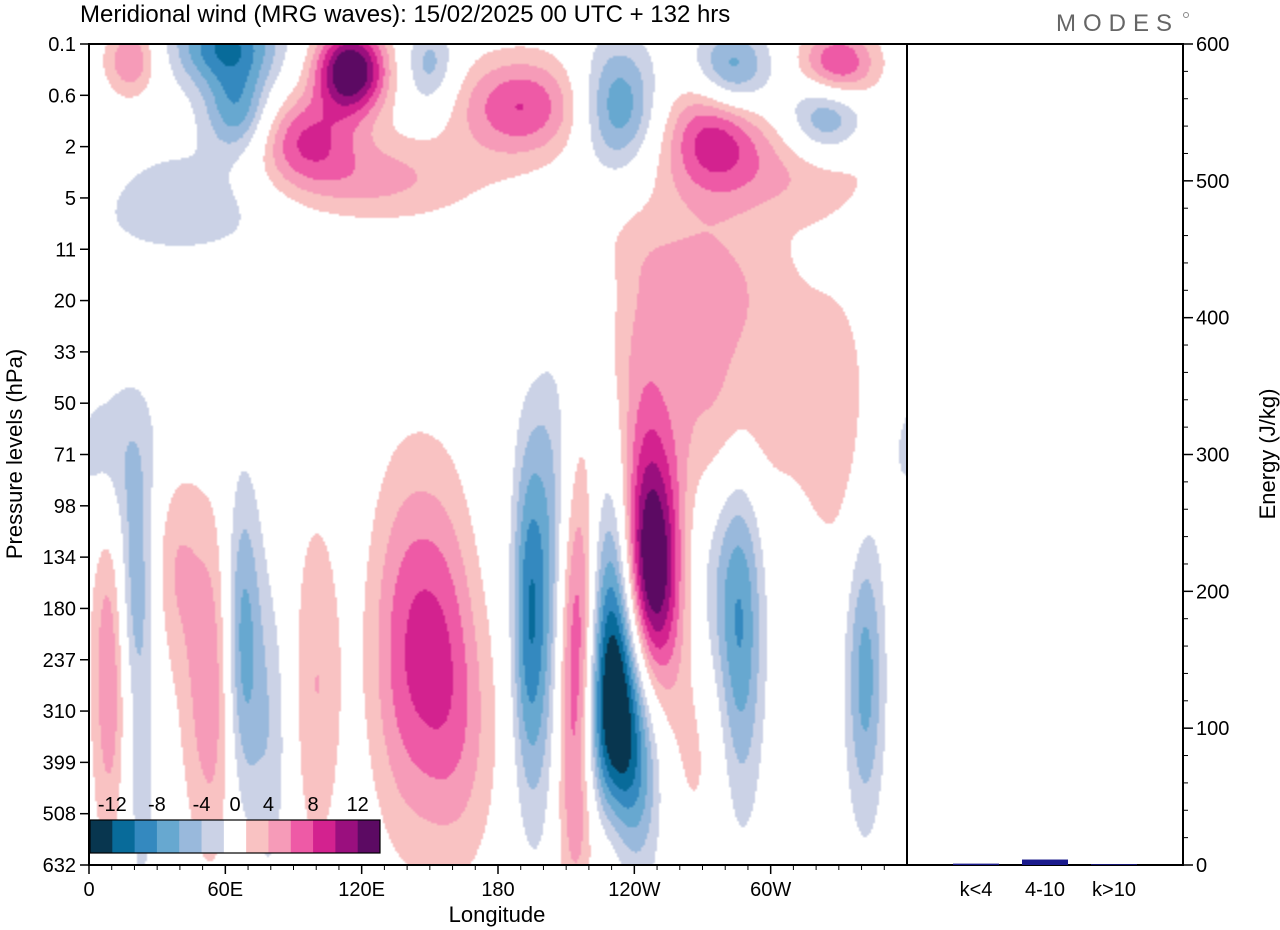  Describe the element at coordinates (1212, 456) in the screenshot. I see `energy-tick-label: 300` at that location.